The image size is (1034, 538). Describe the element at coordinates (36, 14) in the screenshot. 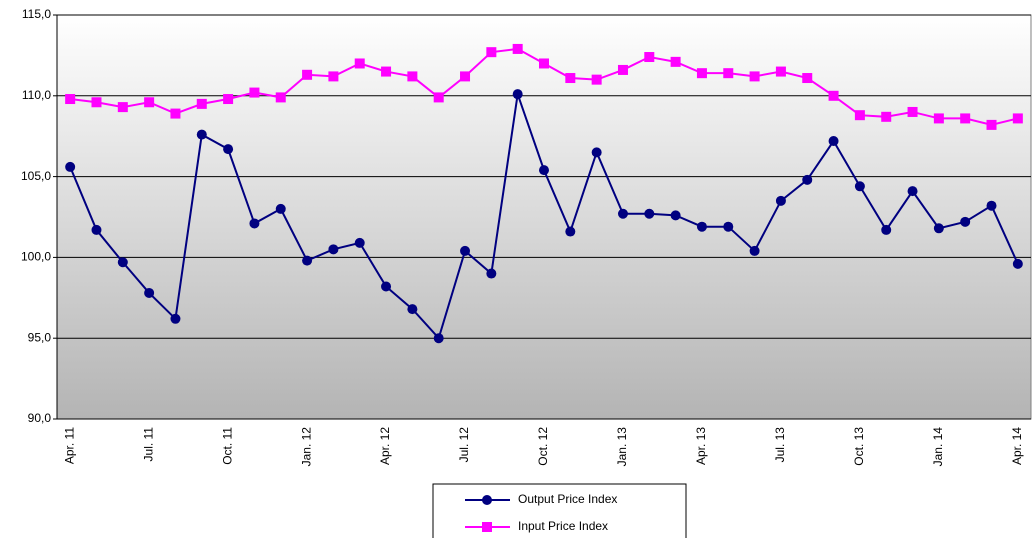

I see `y-tick-label: 115,0` at that location.